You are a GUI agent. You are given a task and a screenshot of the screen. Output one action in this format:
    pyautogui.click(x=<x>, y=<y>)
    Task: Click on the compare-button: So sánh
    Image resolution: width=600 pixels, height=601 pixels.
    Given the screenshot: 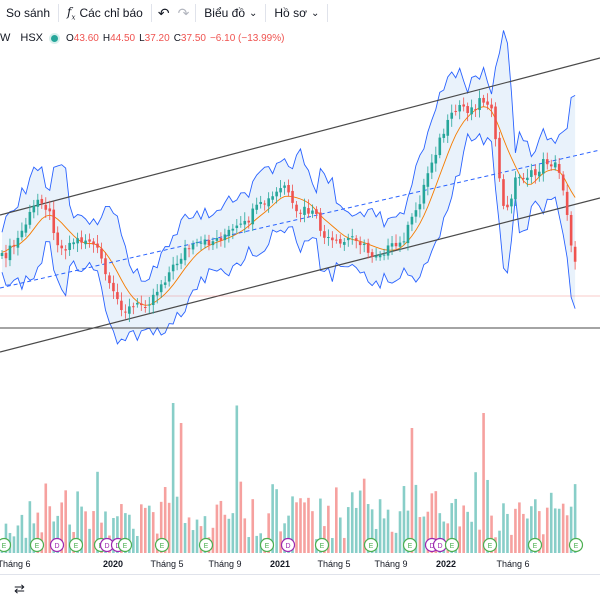 What is the action you would take?
    pyautogui.click(x=28, y=13)
    